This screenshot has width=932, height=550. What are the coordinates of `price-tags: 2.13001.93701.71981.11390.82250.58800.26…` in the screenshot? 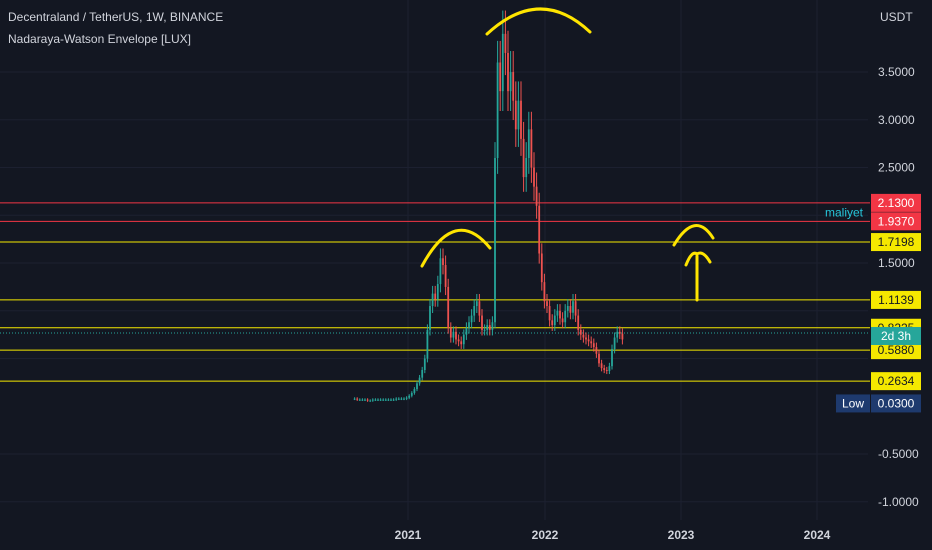 It's located at (873, 303).